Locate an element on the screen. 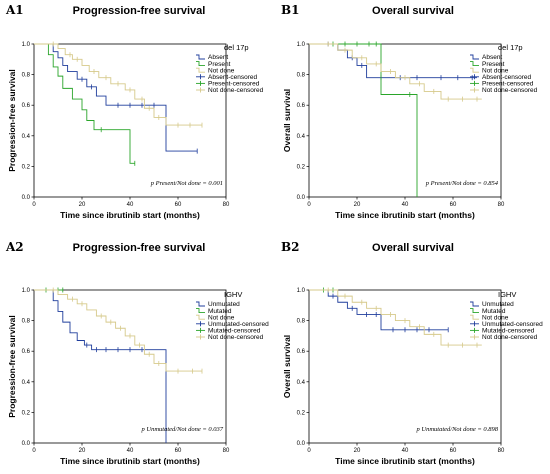  legend-label: Mutated is located at coordinates (494, 311).